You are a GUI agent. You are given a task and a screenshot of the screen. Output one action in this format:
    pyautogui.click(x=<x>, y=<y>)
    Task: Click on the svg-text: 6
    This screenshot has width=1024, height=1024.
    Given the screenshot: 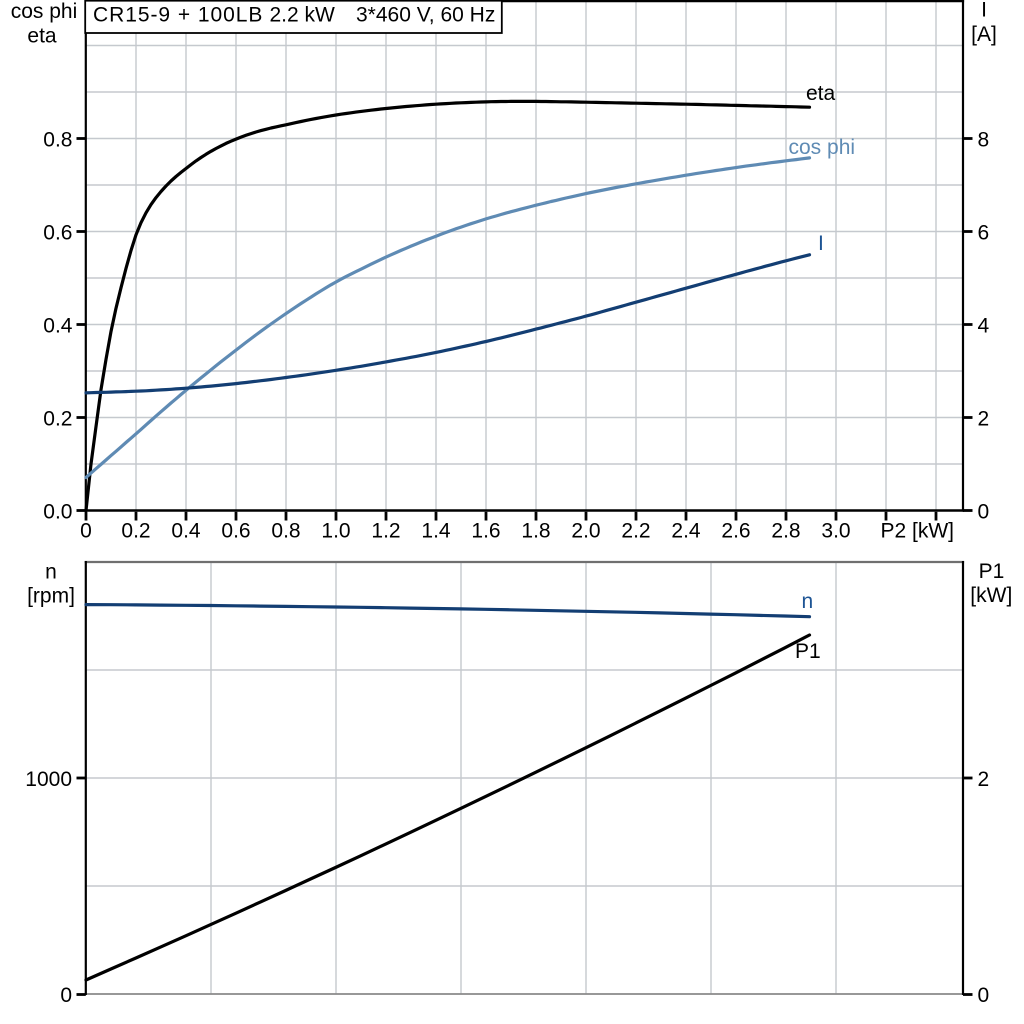 What is the action you would take?
    pyautogui.click(x=984, y=233)
    